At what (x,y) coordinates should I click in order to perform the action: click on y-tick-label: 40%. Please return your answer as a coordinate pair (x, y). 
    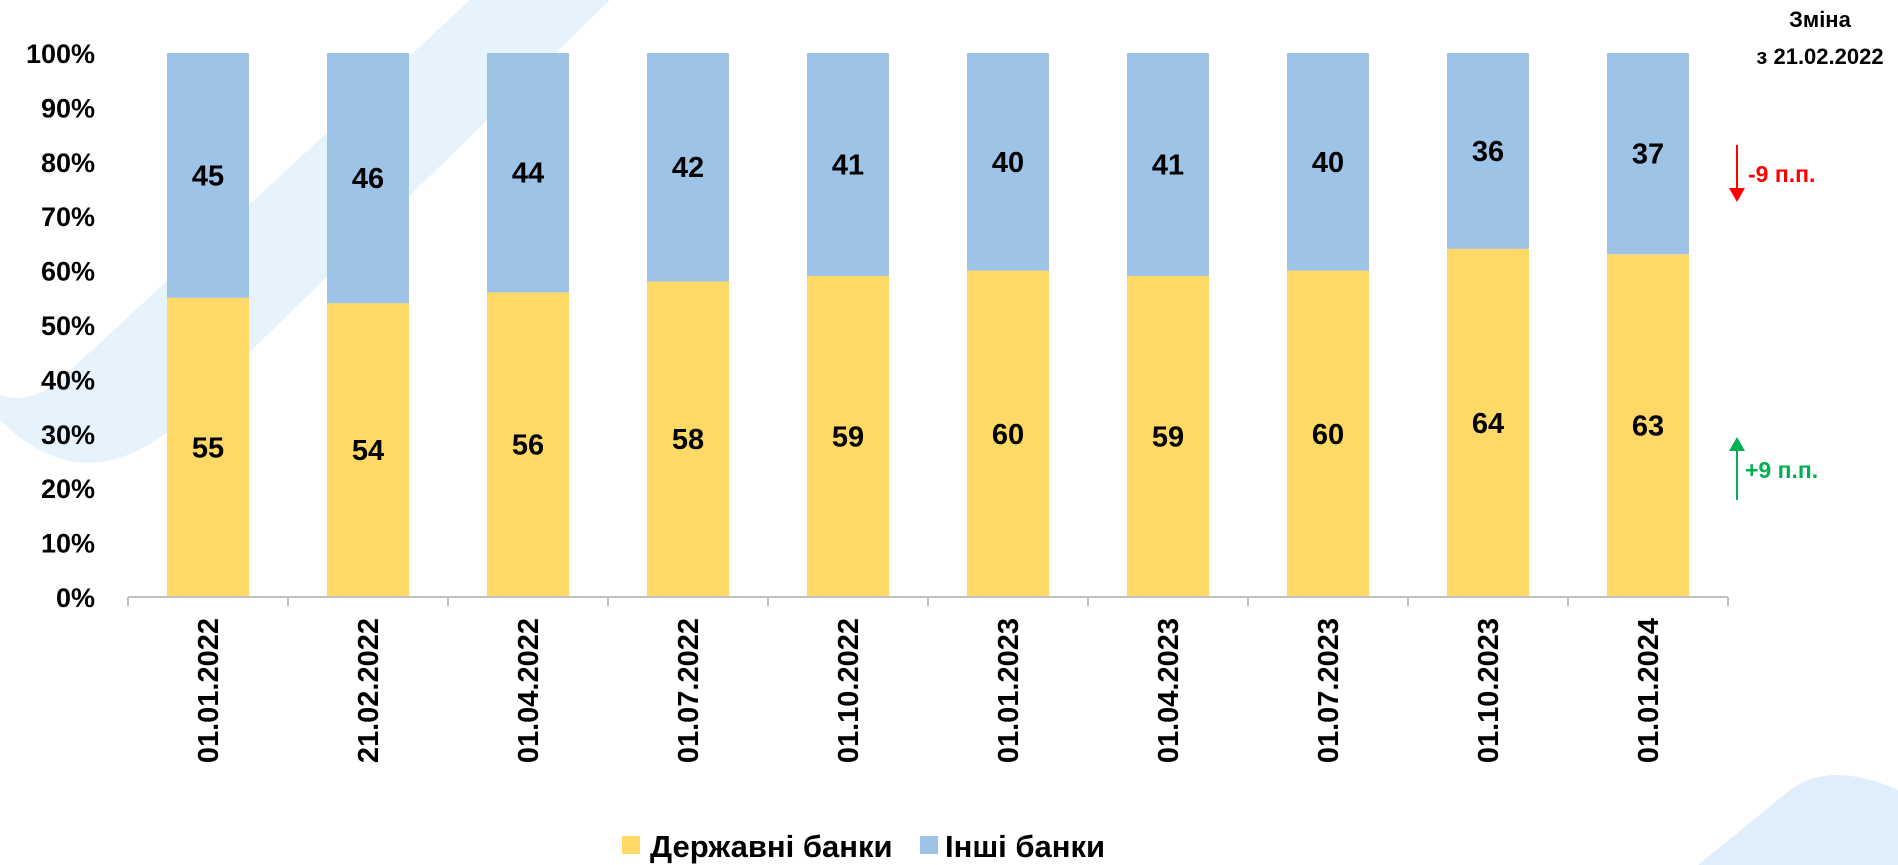
    Looking at the image, I should click on (68, 380).